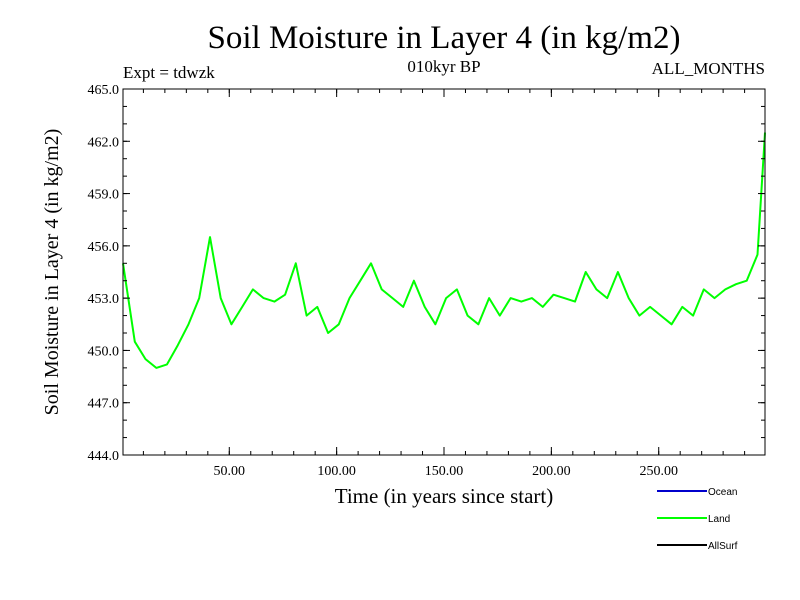 The width and height of the screenshot is (800, 600). What do you see at coordinates (169, 72) in the screenshot?
I see `experiment-label: Expt = tdwzk` at bounding box center [169, 72].